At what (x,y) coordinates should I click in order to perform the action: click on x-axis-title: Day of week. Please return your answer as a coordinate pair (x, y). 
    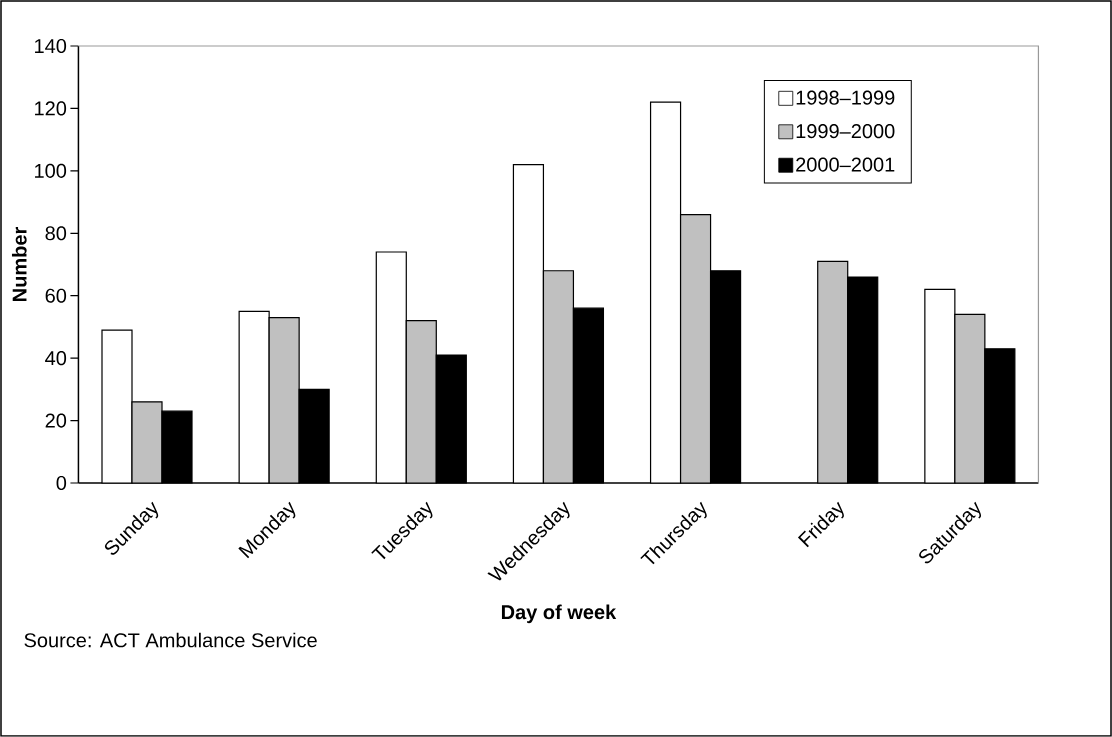
    Looking at the image, I should click on (559, 614).